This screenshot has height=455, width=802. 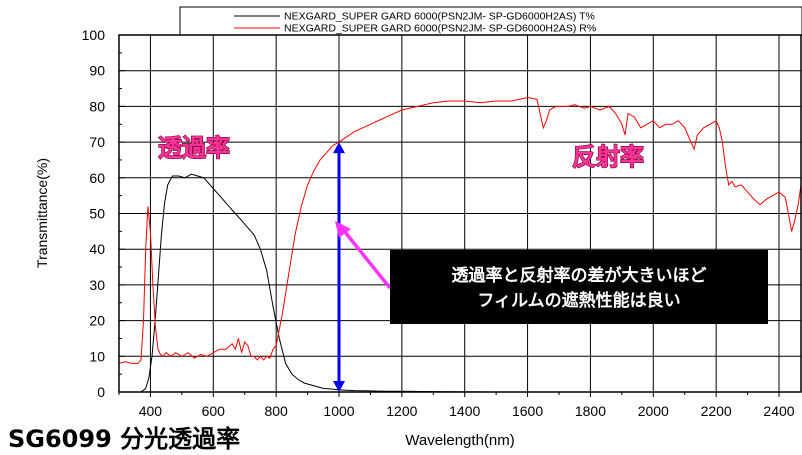 What do you see at coordinates (97, 249) in the screenshot?
I see `y-tick-label: 40` at bounding box center [97, 249].